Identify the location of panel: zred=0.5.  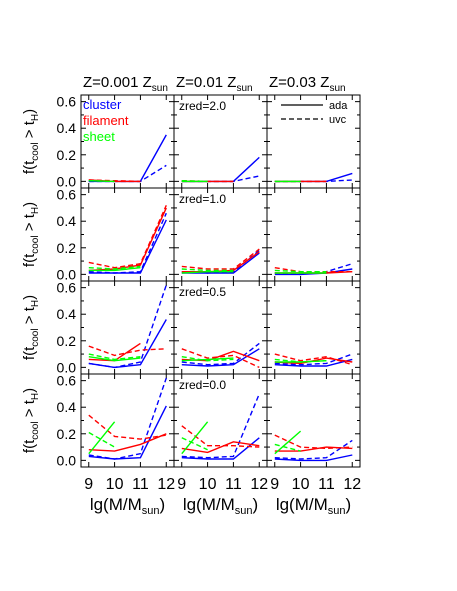
(220, 327).